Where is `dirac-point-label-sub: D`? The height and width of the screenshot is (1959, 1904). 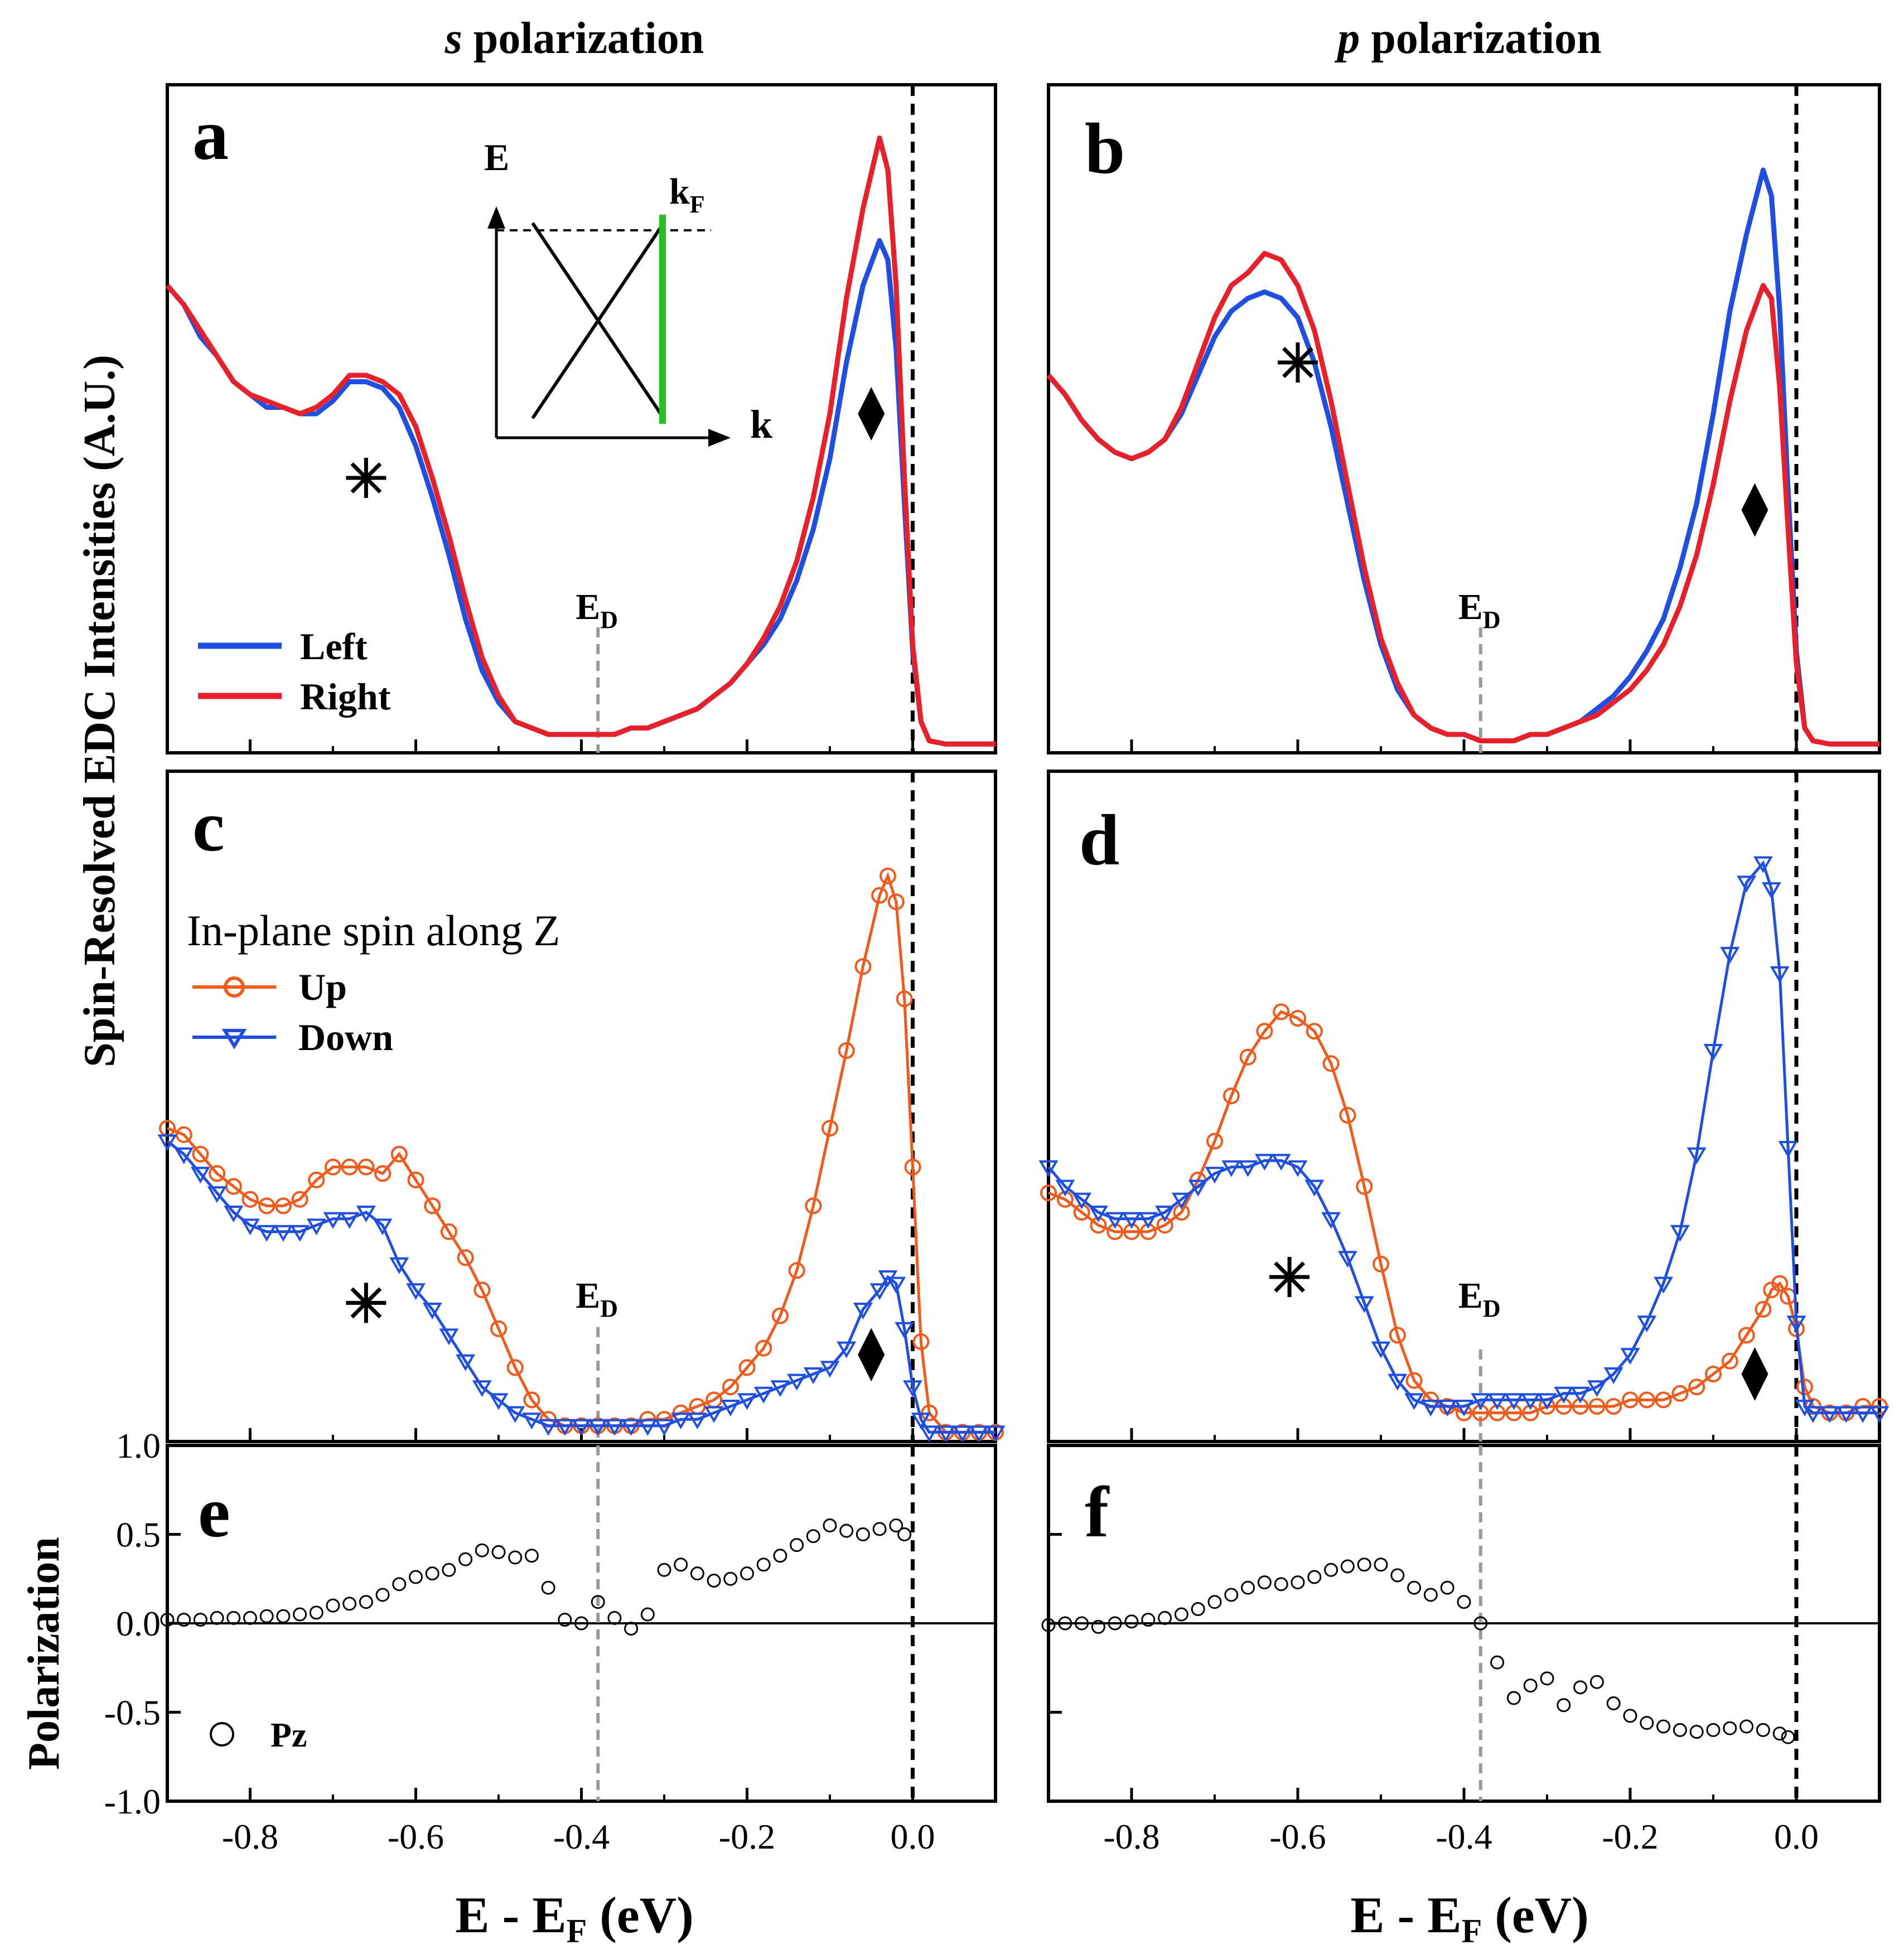
dirac-point-label-sub: D is located at coordinates (1492, 1308).